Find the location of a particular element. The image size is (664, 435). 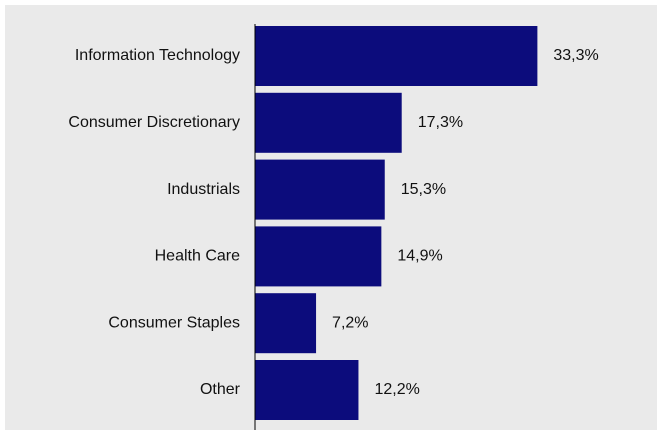

category-label-5: Other is located at coordinates (220, 389).